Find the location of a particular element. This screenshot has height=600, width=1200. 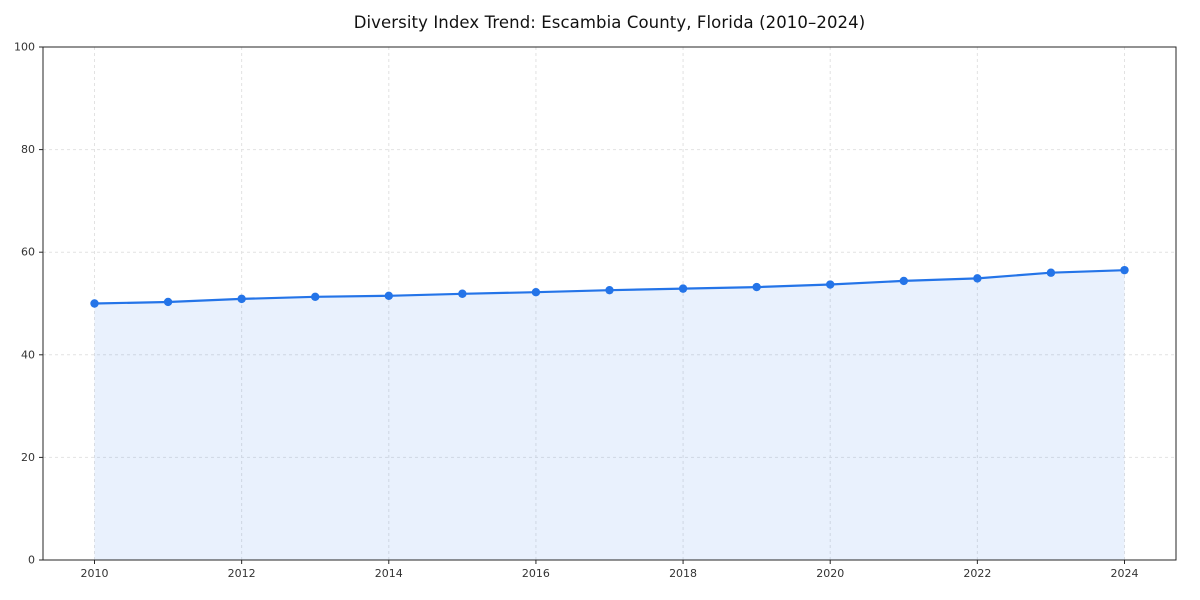

x-tick-label: 2016 is located at coordinates (536, 573).